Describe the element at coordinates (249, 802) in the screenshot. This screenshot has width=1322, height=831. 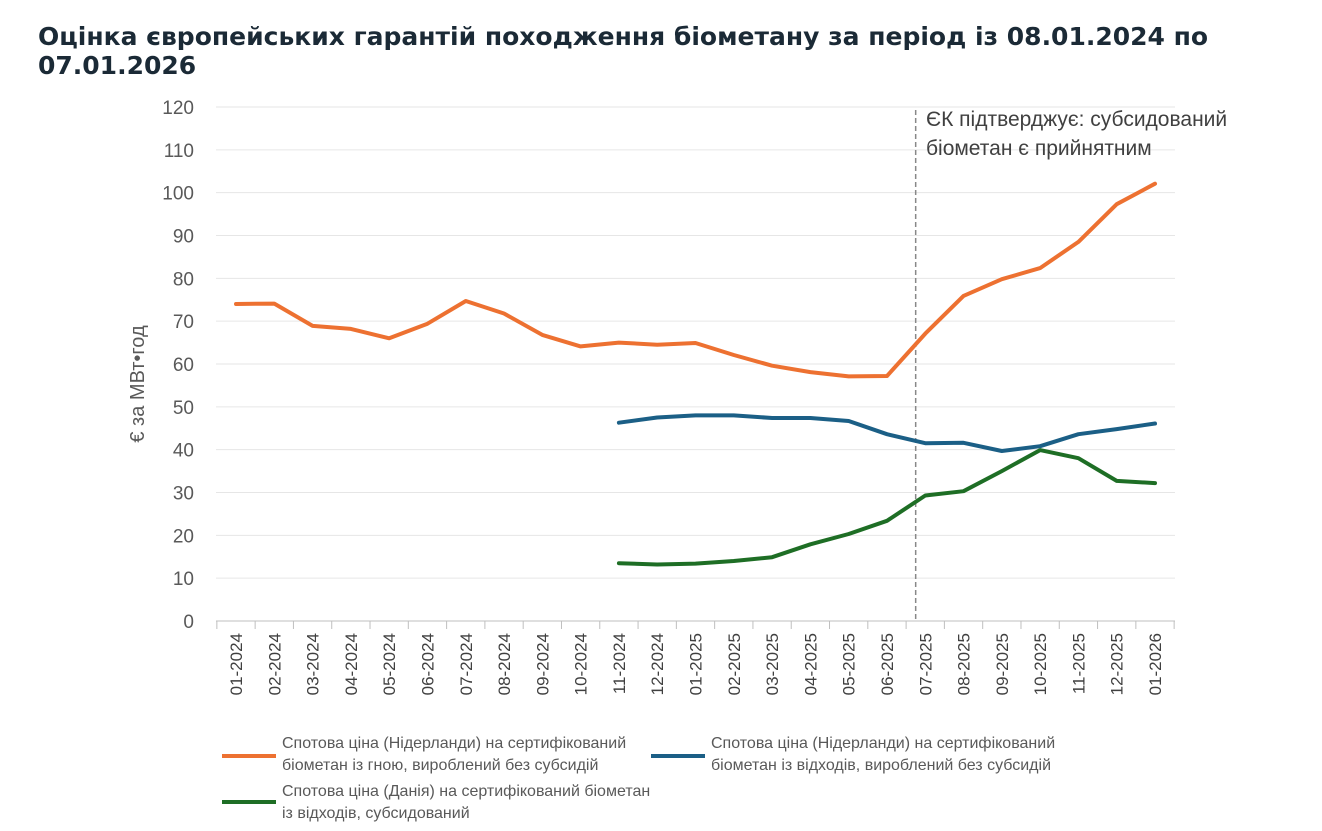
I see `legend-swatch-green` at that location.